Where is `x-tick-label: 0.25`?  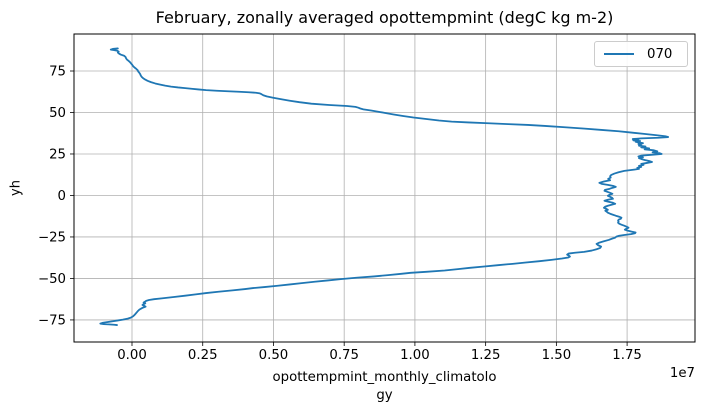
x-tick-label: 0.25 is located at coordinates (203, 355).